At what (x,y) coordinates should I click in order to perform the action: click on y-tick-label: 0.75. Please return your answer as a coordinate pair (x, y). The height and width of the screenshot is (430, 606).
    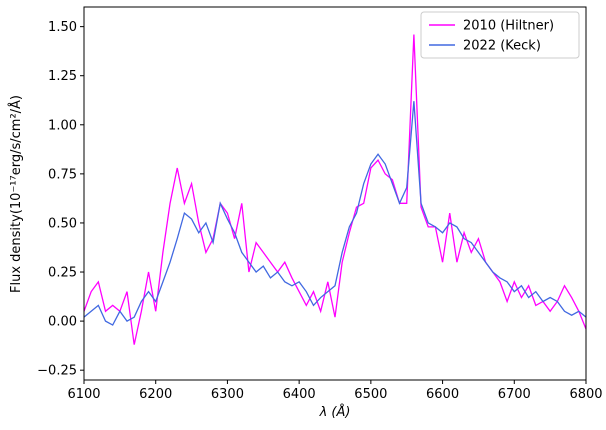
    Looking at the image, I should click on (62, 174).